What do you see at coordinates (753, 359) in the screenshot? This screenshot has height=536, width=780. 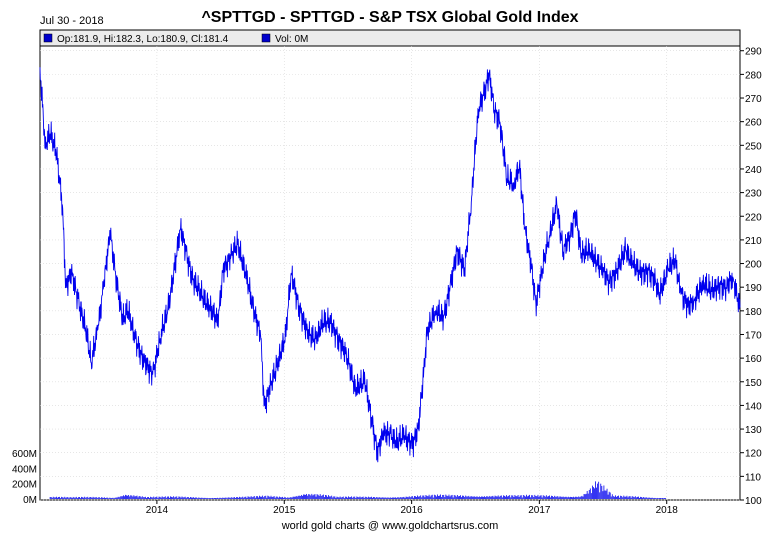 I see `y-tick-label: 160` at bounding box center [753, 359].